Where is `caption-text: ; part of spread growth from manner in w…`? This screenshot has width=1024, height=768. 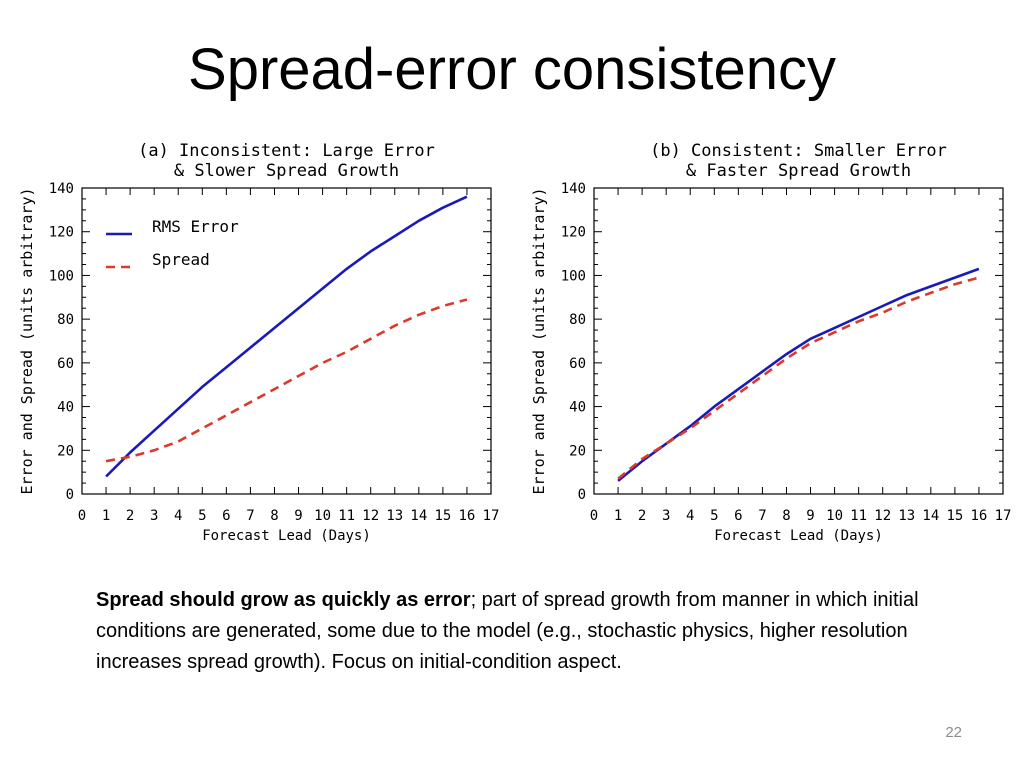 caption-text: ; part of spread growth from manner in w… is located at coordinates (507, 631).